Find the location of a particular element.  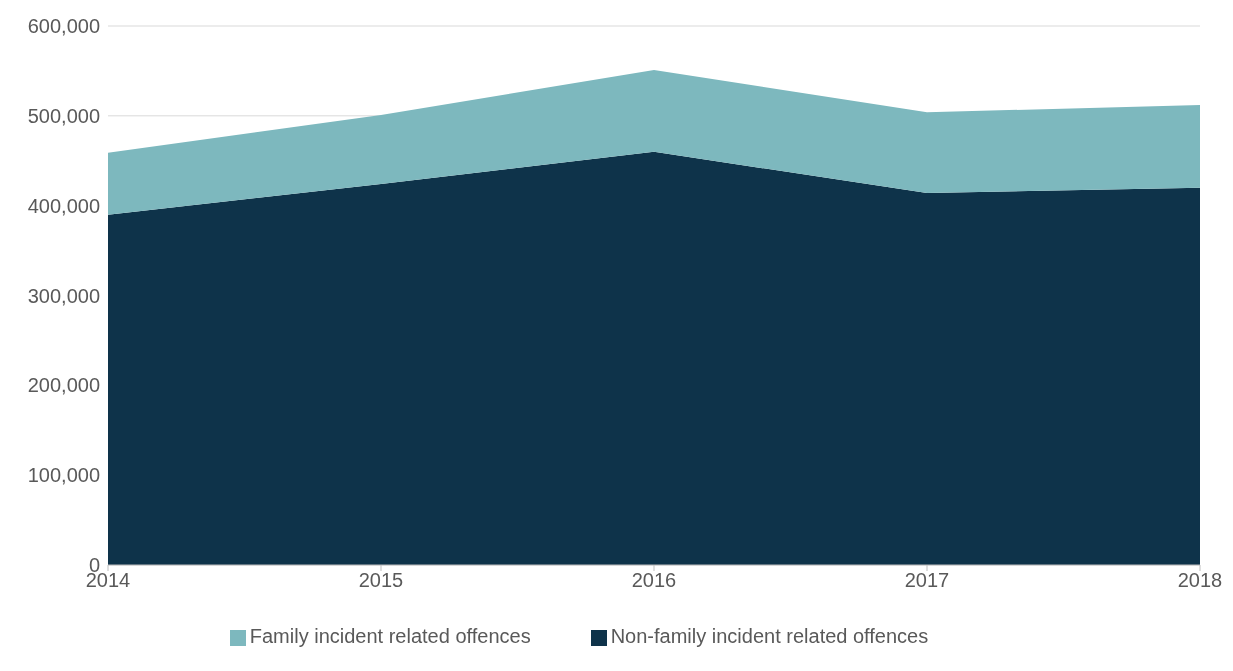

y-tick-label: 600,000 is located at coordinates (63, 26).